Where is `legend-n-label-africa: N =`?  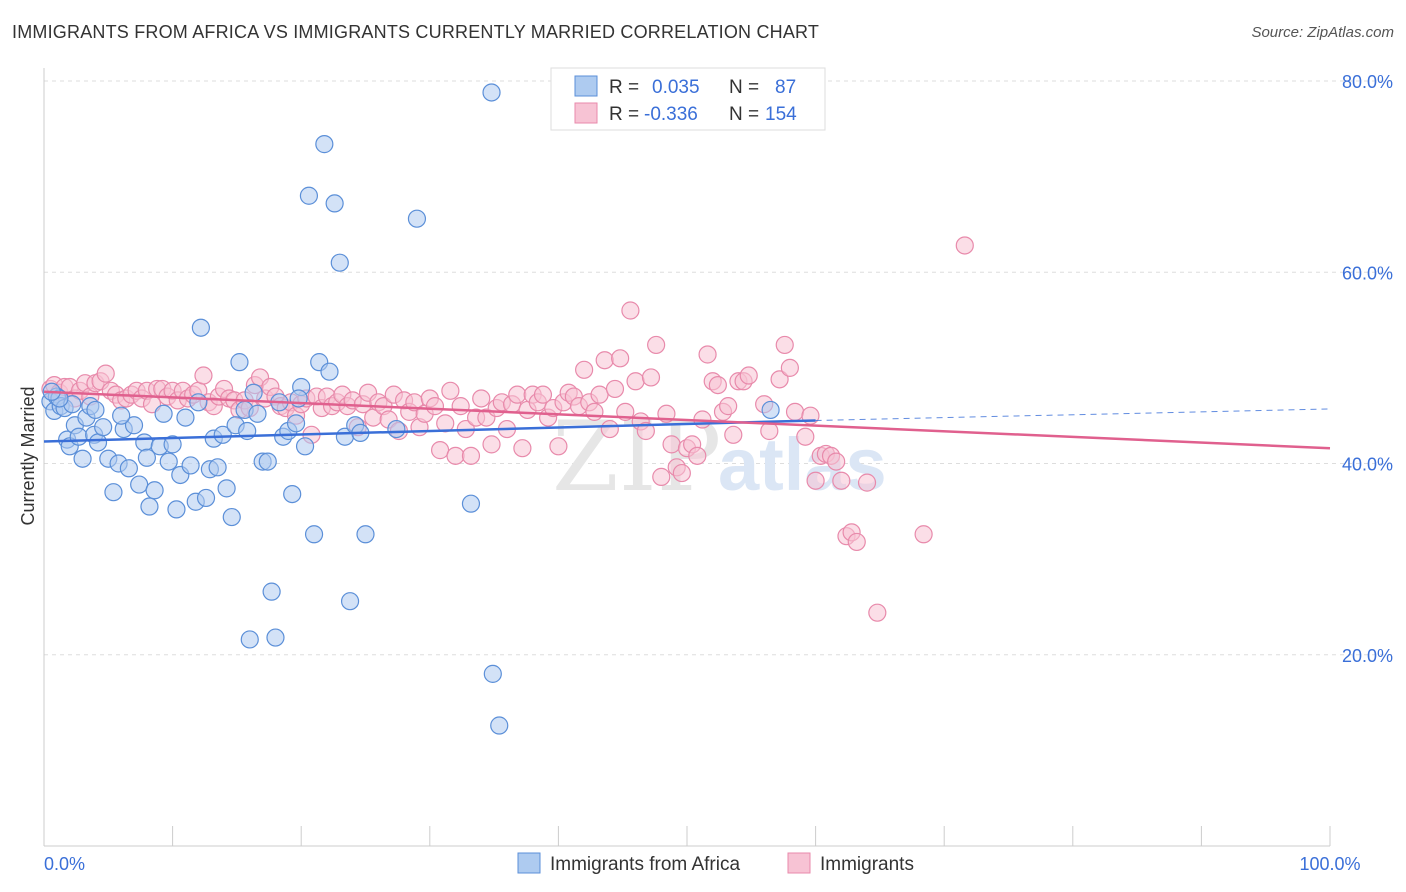
legend-n-label-africa: N = is located at coordinates (744, 87).